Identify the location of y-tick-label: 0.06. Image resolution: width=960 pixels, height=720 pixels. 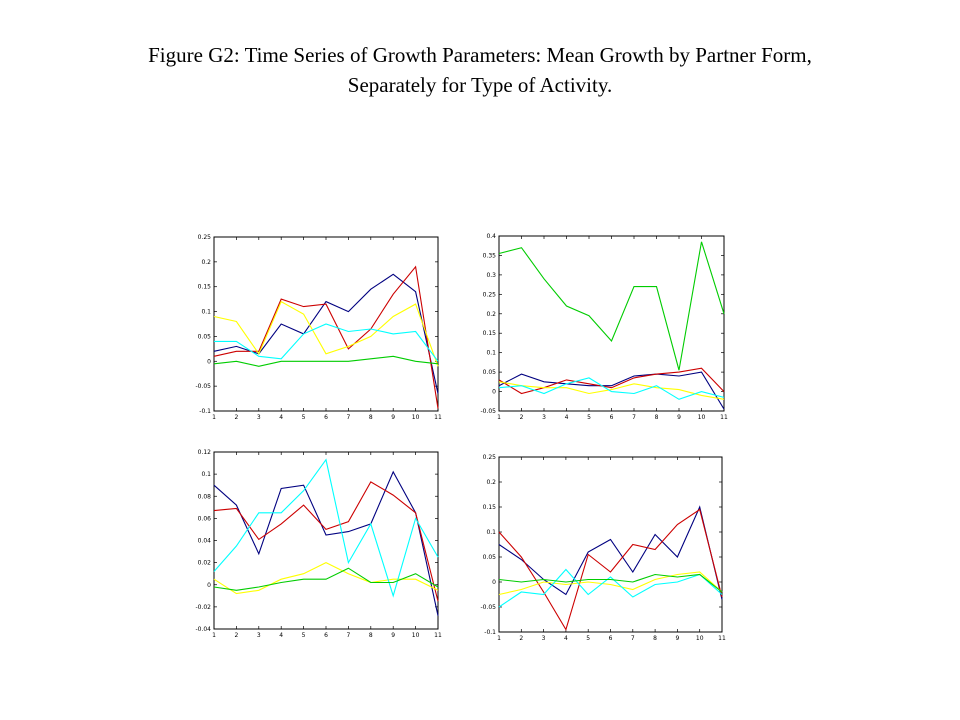
(205, 518).